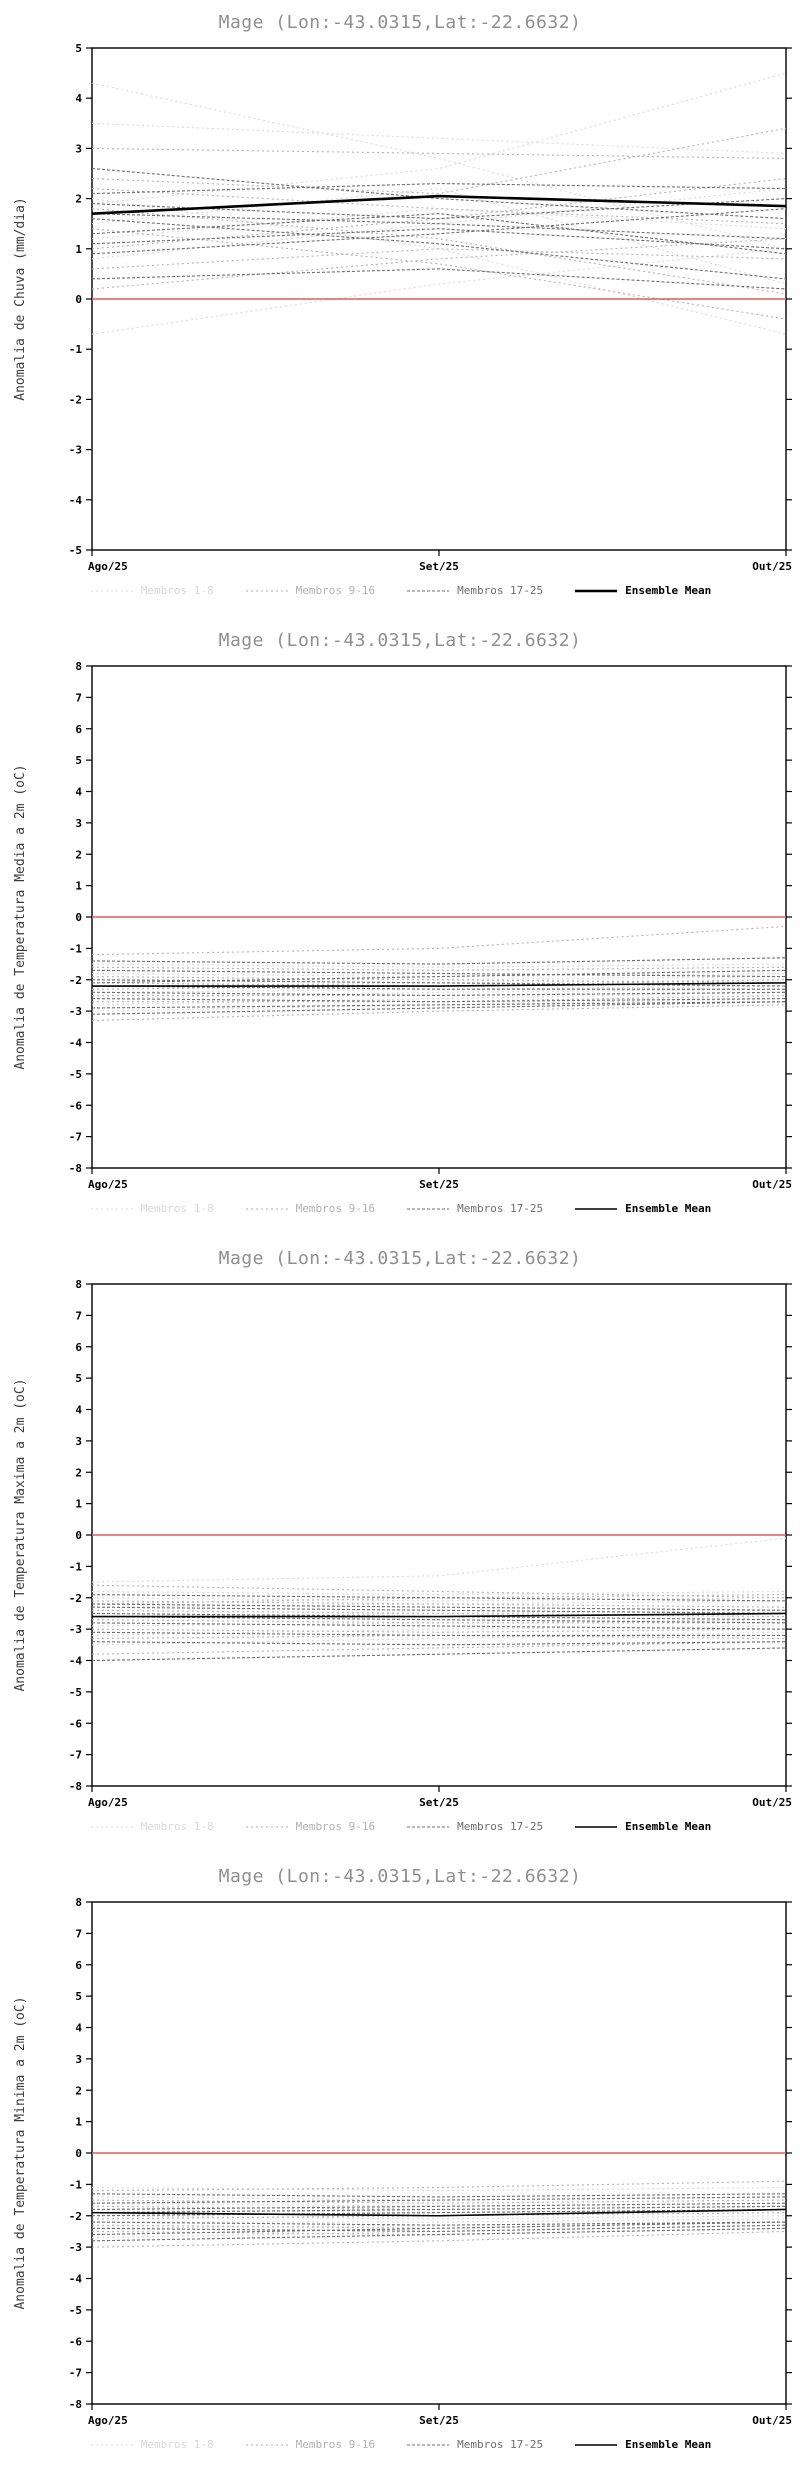 The image size is (800, 2472). What do you see at coordinates (75, 2404) in the screenshot?
I see `svg-text: -8` at bounding box center [75, 2404].